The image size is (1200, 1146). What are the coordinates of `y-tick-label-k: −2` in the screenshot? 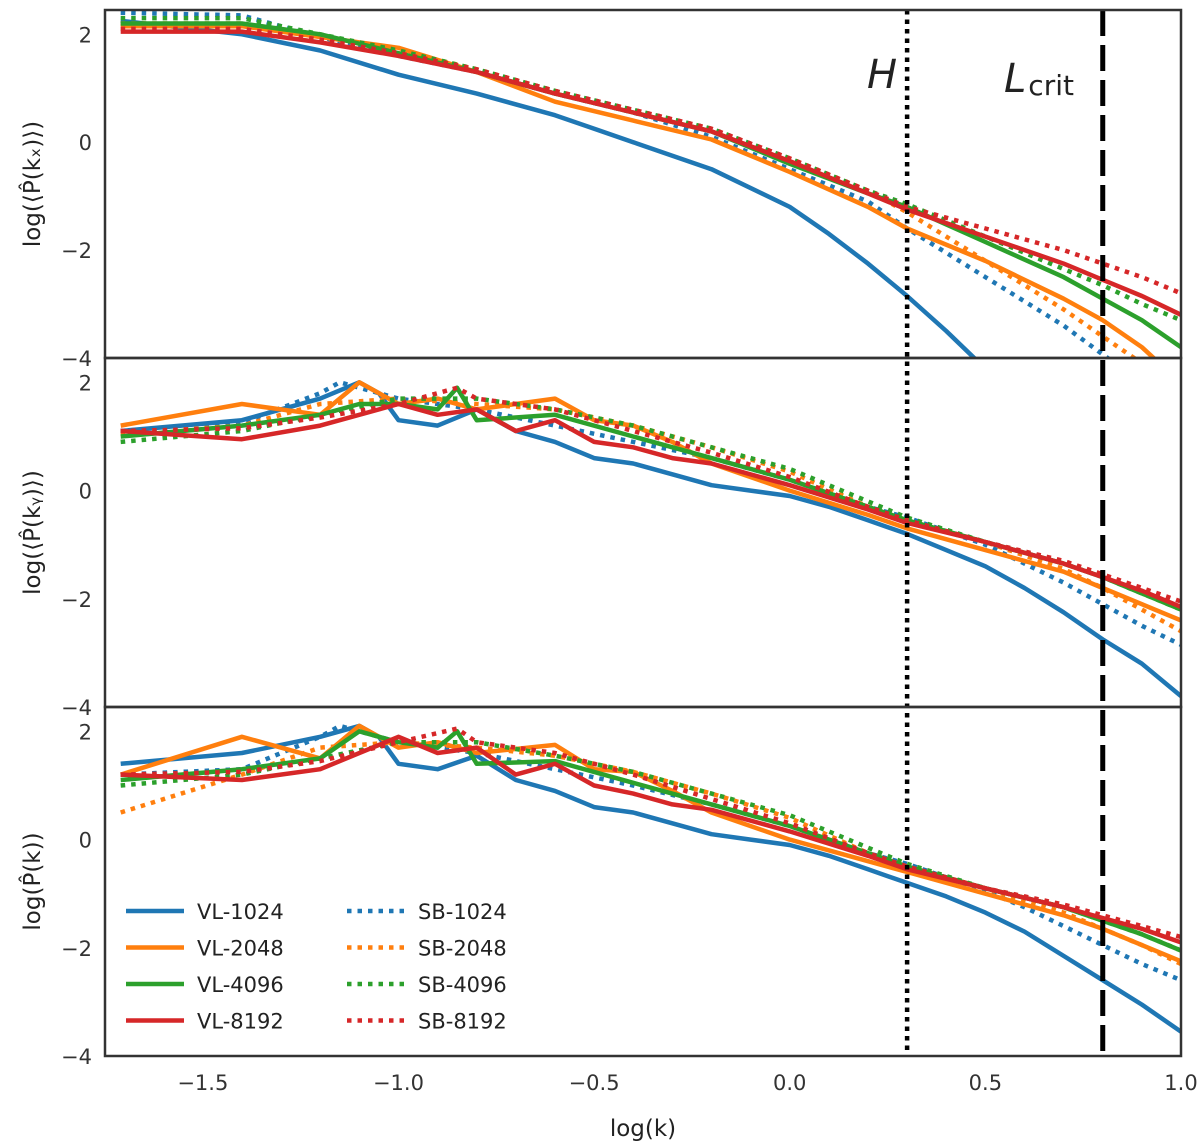 It's located at (76, 949).